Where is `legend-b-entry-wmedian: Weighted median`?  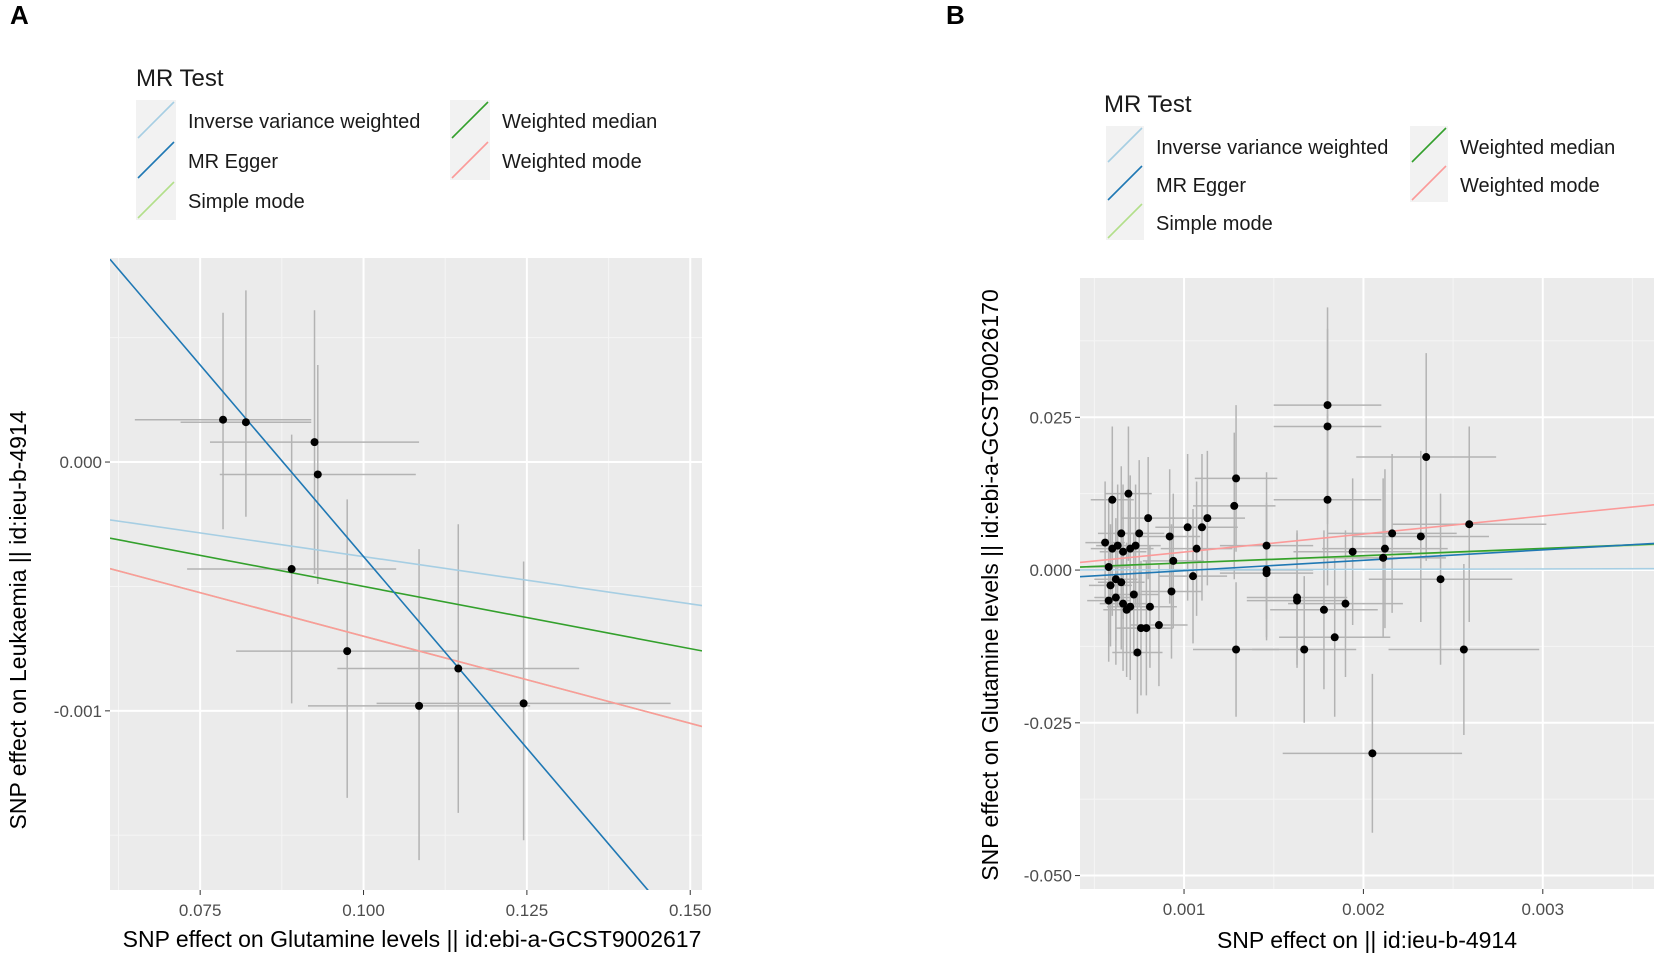 legend-b-entry-wmedian: Weighted median is located at coordinates (1512, 145).